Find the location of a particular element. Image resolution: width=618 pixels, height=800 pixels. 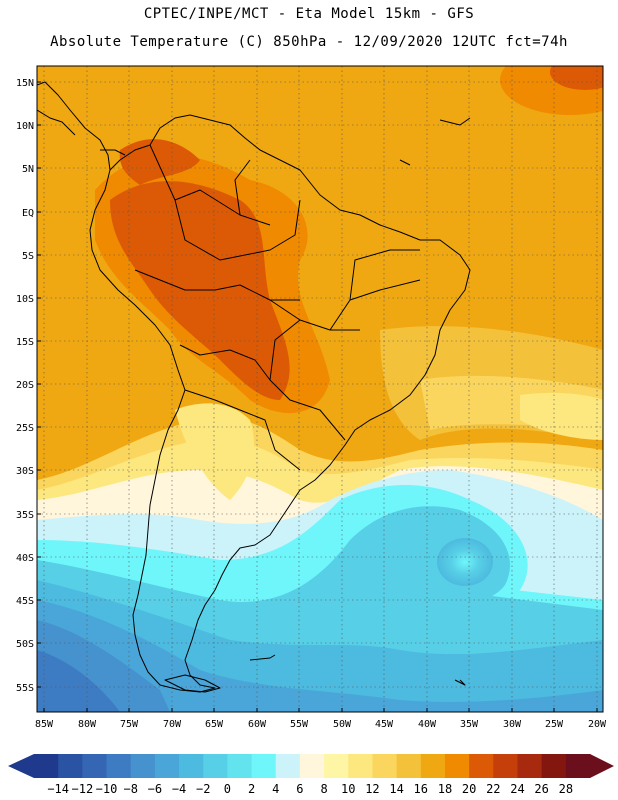

lat-label: 40S is located at coordinates (25, 558).